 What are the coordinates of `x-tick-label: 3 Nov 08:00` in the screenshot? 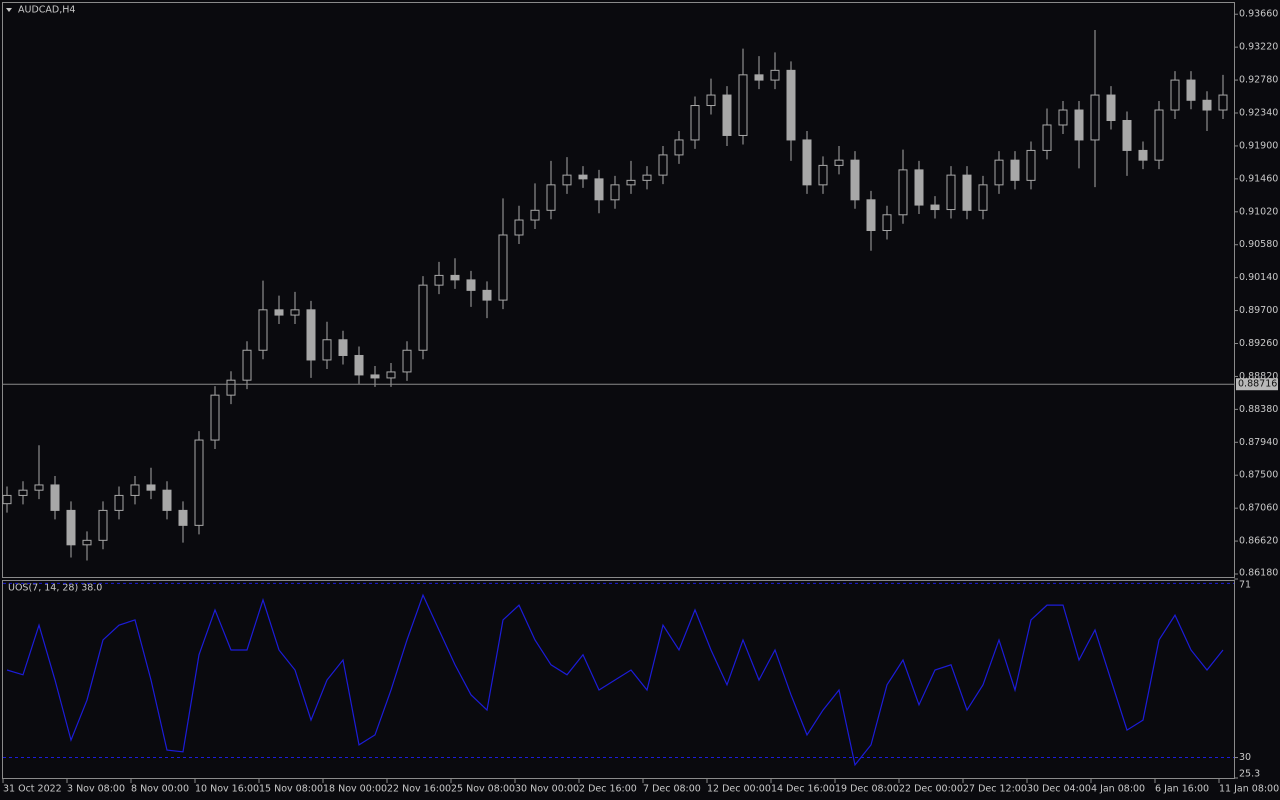 It's located at (96, 789).